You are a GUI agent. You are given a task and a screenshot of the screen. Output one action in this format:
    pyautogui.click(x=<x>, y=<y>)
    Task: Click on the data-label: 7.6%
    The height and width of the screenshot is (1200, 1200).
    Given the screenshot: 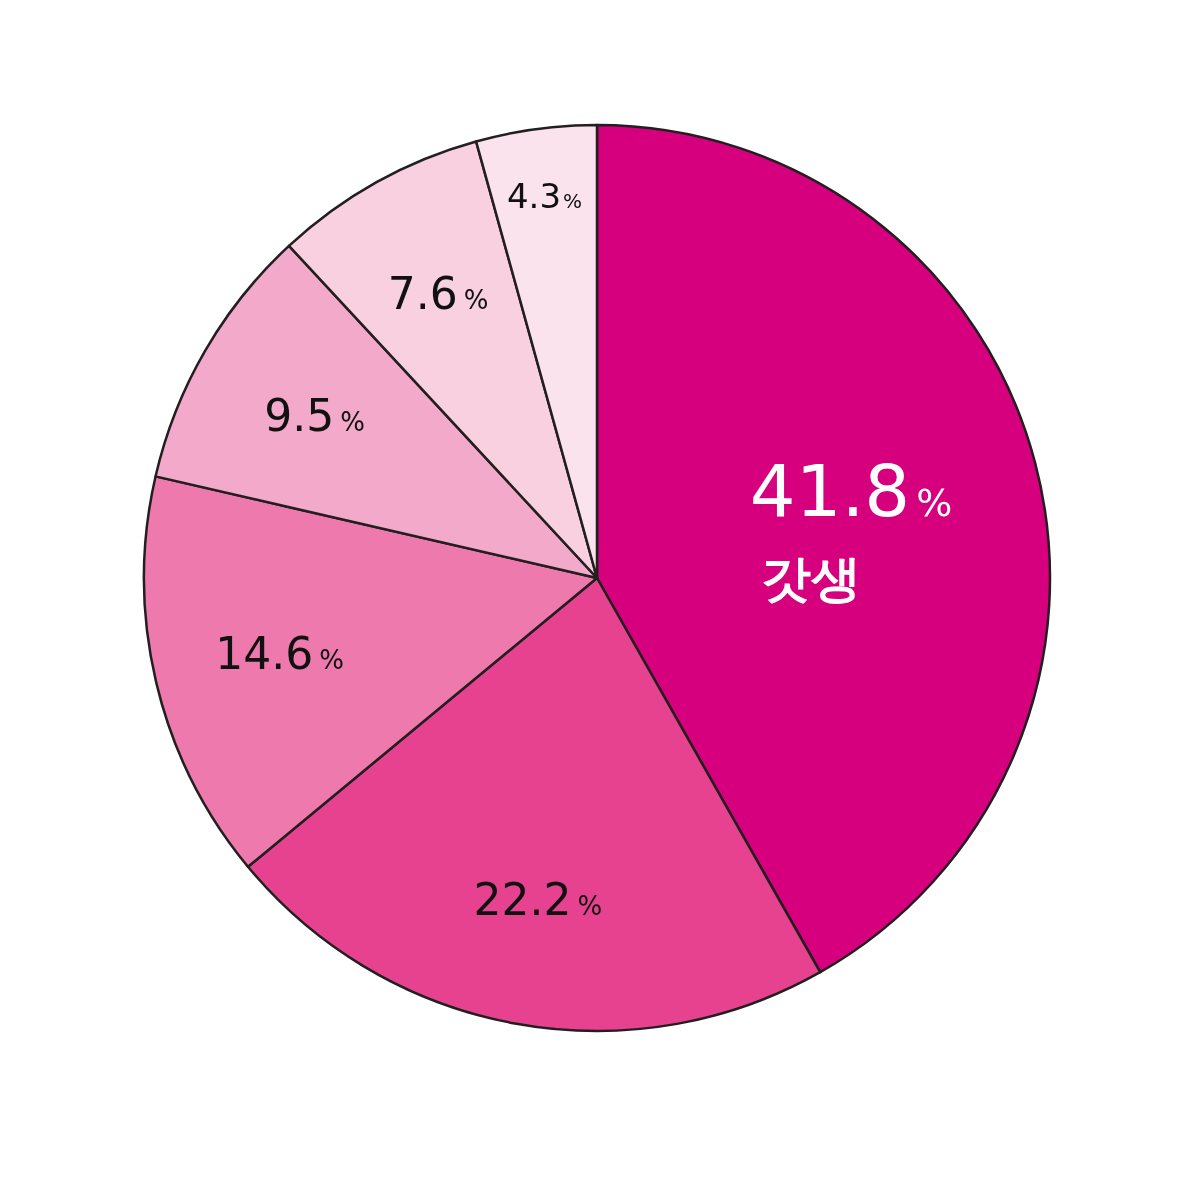 What is the action you would take?
    pyautogui.click(x=438, y=294)
    